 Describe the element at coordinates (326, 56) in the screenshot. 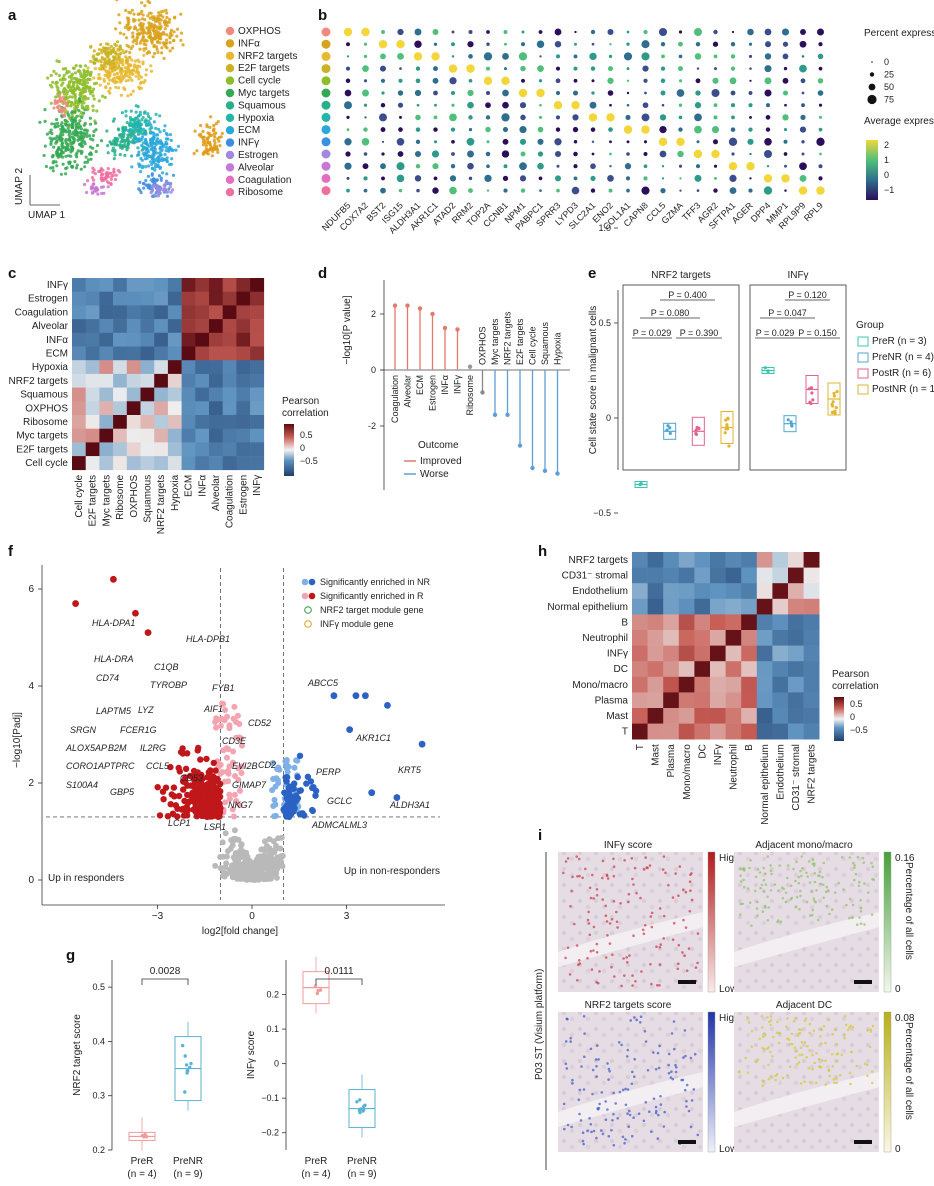

I see `dotplot-row-swatch` at that location.